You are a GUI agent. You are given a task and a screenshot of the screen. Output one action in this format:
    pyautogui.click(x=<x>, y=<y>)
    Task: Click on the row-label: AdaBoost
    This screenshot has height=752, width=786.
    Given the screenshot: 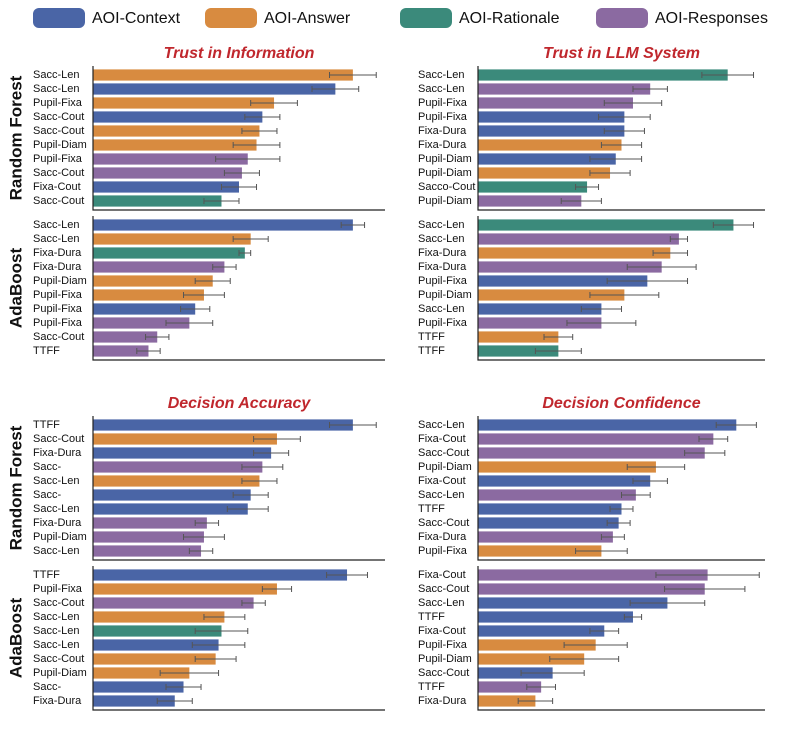 What is the action you would take?
    pyautogui.click(x=15, y=288)
    